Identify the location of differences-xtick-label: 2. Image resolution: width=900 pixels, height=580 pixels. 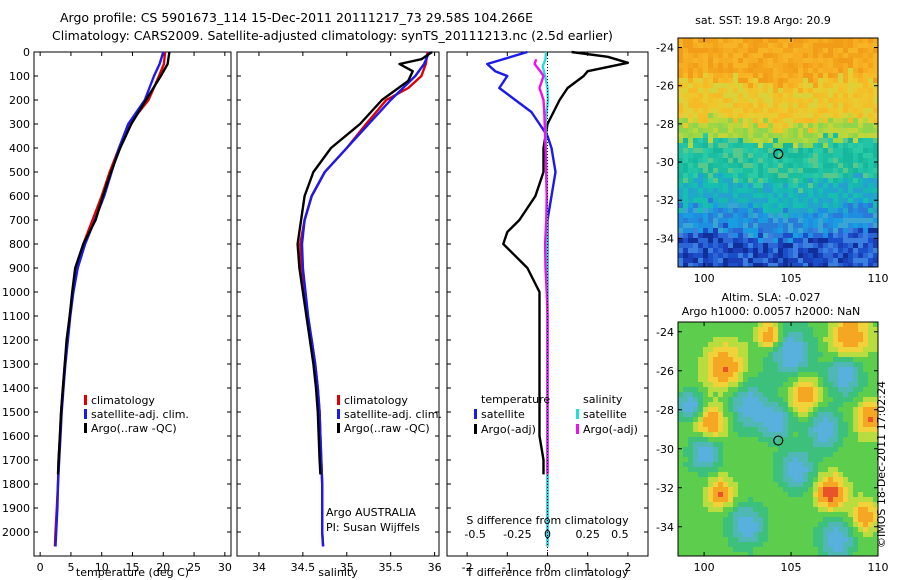
(627, 567).